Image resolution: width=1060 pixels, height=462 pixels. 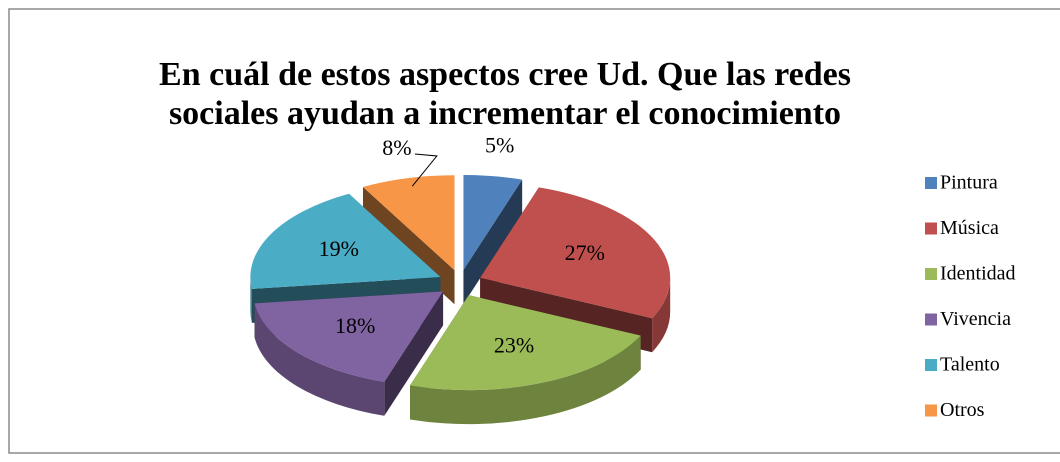 I want to click on data-label: 8%, so click(x=396, y=147).